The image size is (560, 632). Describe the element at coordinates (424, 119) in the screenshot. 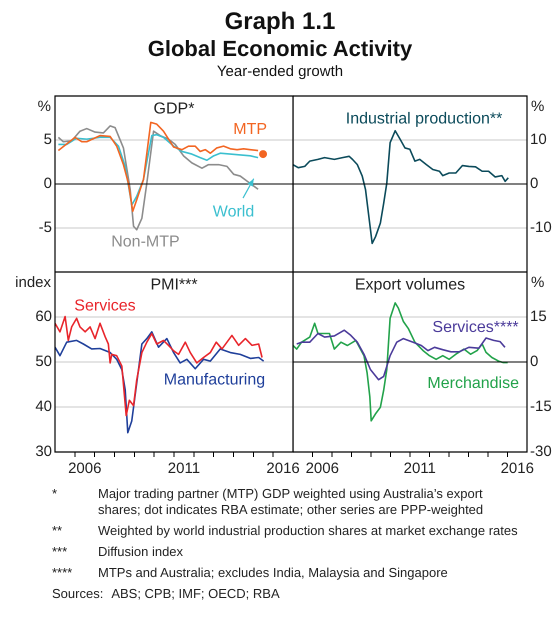

I see `series-label: Industrial production**` at that location.